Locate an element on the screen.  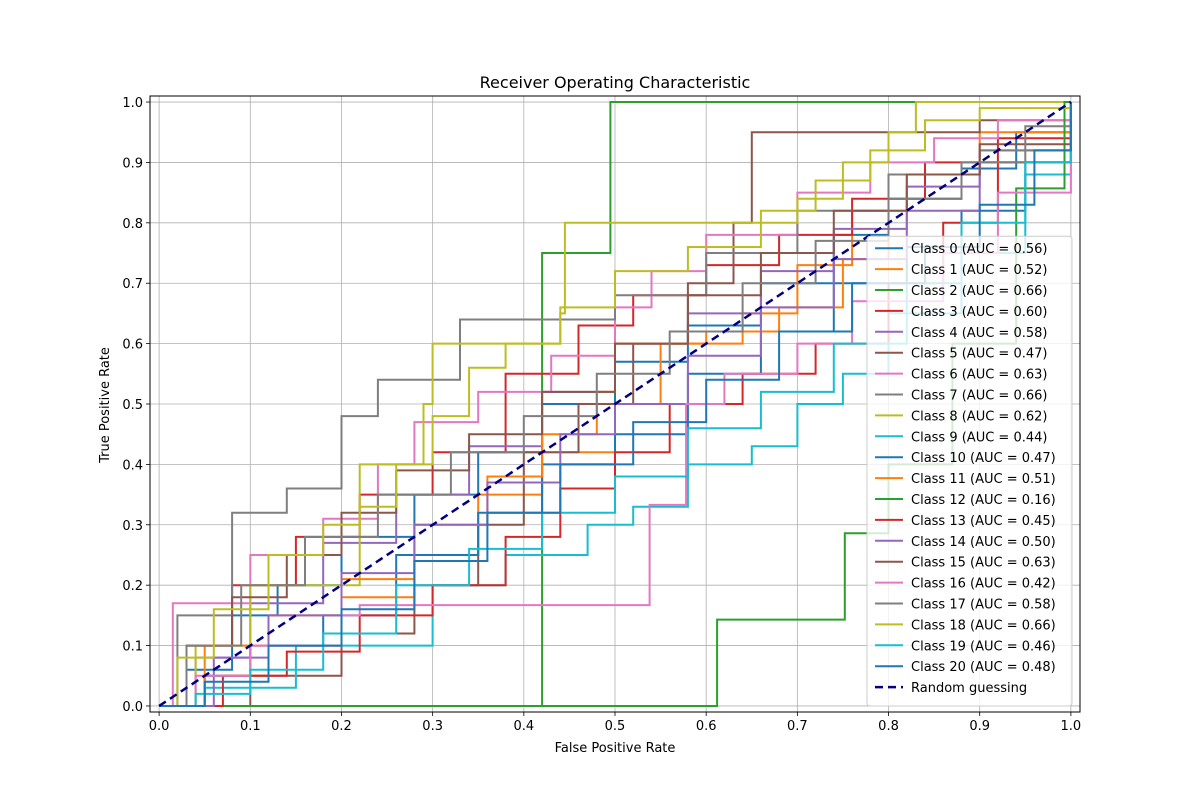
legend-label: Class 9 (AUC = 0.44) is located at coordinates (979, 437).